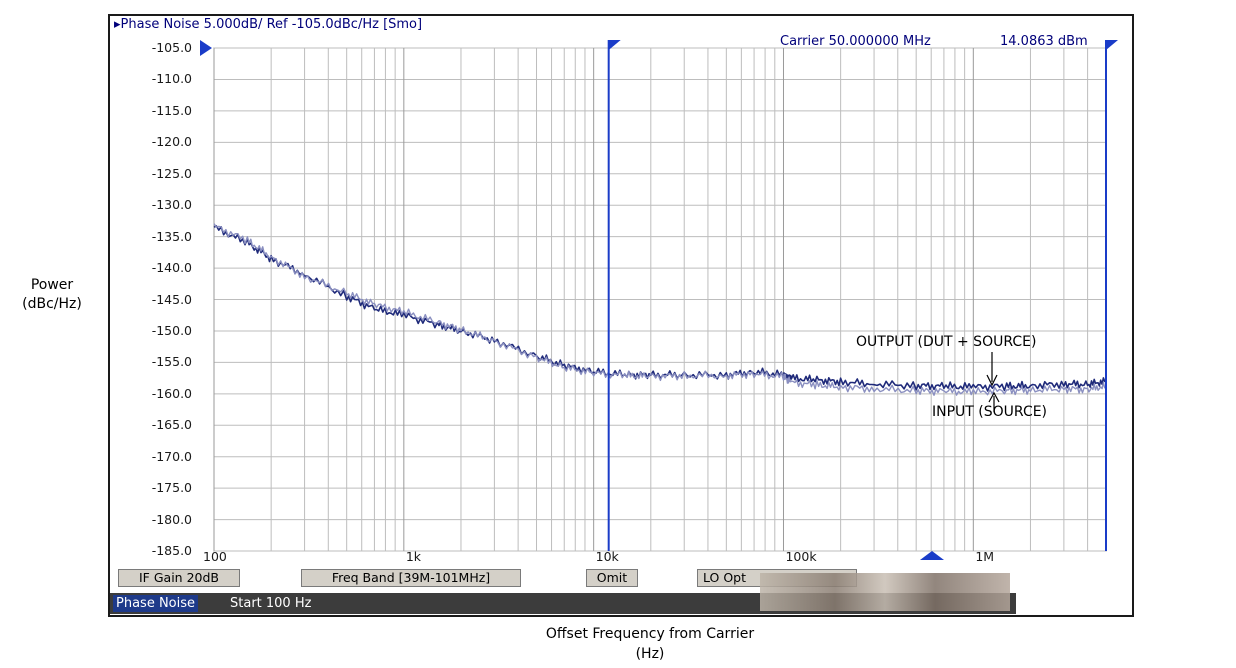  I want to click on x-tick-label: 1k, so click(413, 556).